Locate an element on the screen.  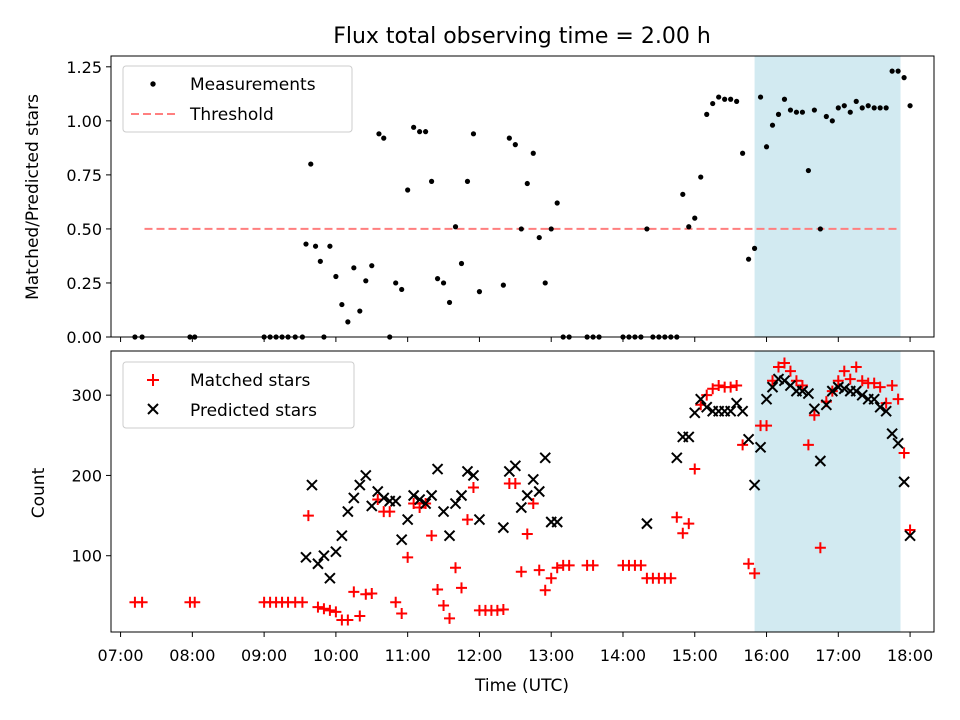
y-tick-label: 0.25 is located at coordinates (84, 283).